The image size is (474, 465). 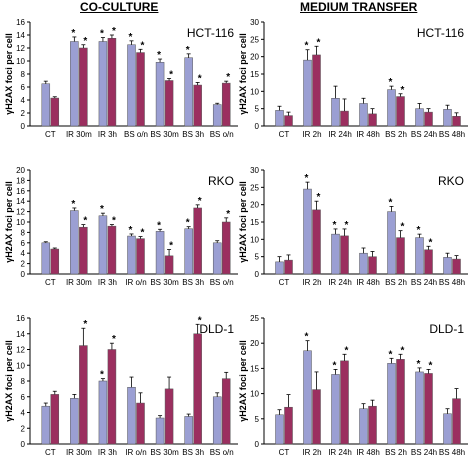 I want to click on x-tick-label: BS 48h, so click(x=452, y=282).